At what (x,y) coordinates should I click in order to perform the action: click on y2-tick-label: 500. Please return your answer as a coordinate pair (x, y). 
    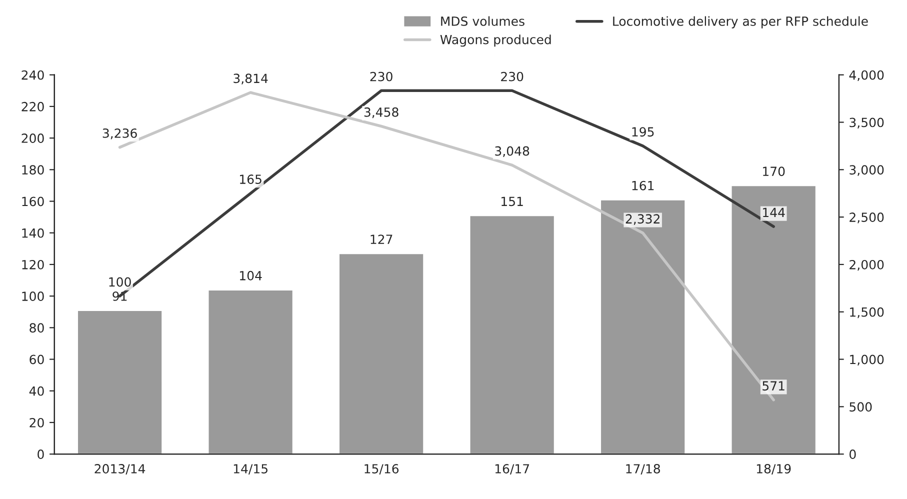
    Looking at the image, I should click on (861, 407).